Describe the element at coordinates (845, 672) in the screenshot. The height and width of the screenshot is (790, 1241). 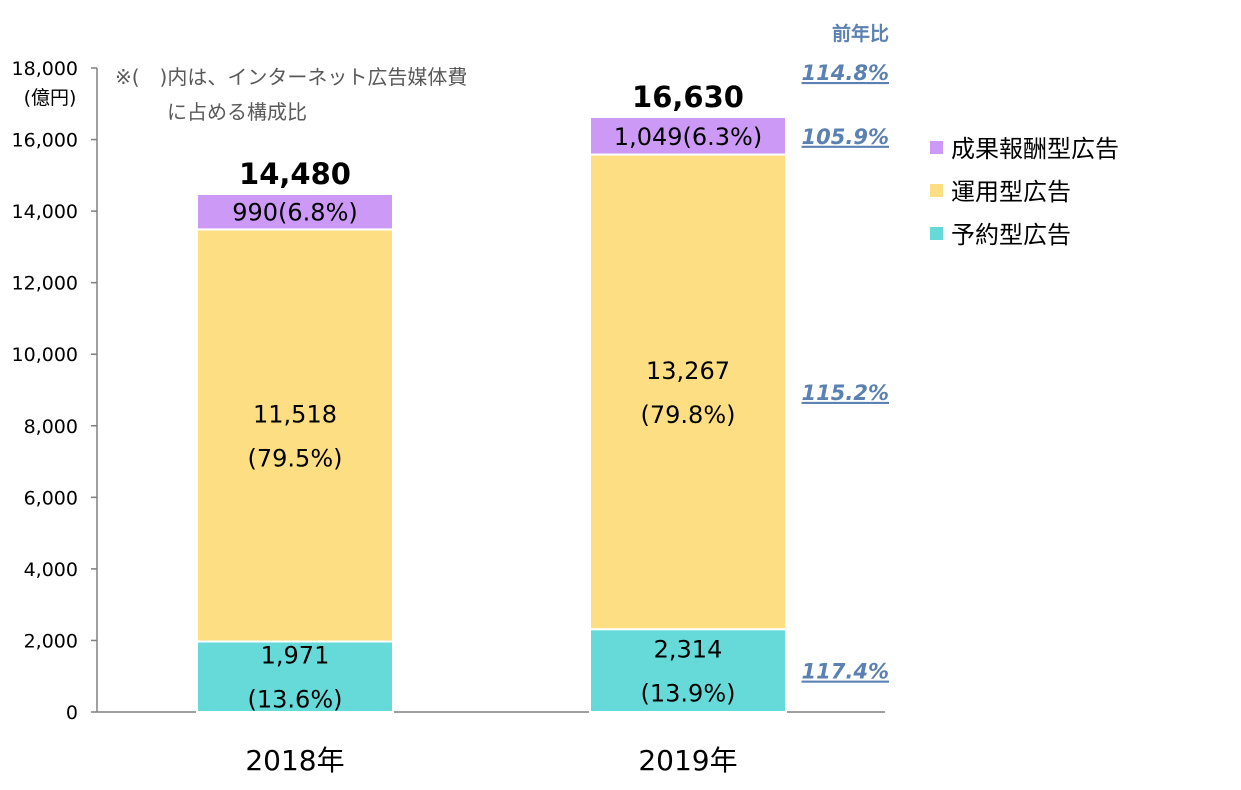
I see `yoy-series-value: 117.4%` at that location.